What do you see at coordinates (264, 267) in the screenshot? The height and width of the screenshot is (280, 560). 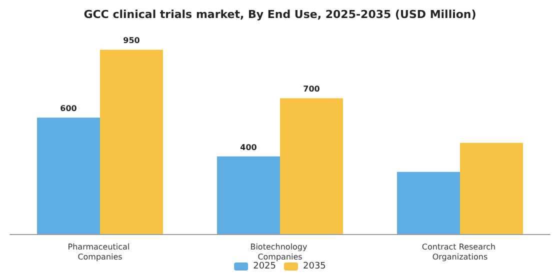 I see `legend-label: 2025` at bounding box center [264, 267].